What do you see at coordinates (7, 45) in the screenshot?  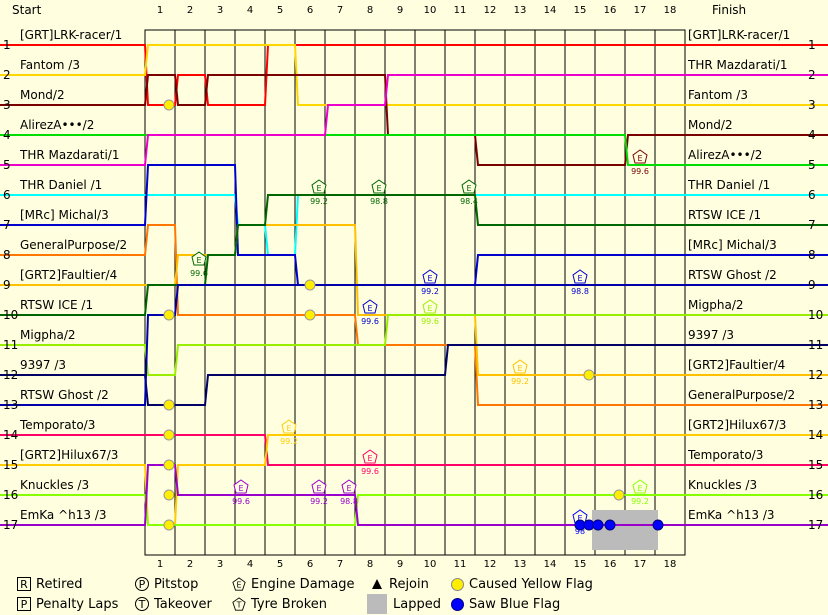 I see `position-label-left: 1` at bounding box center [7, 45].